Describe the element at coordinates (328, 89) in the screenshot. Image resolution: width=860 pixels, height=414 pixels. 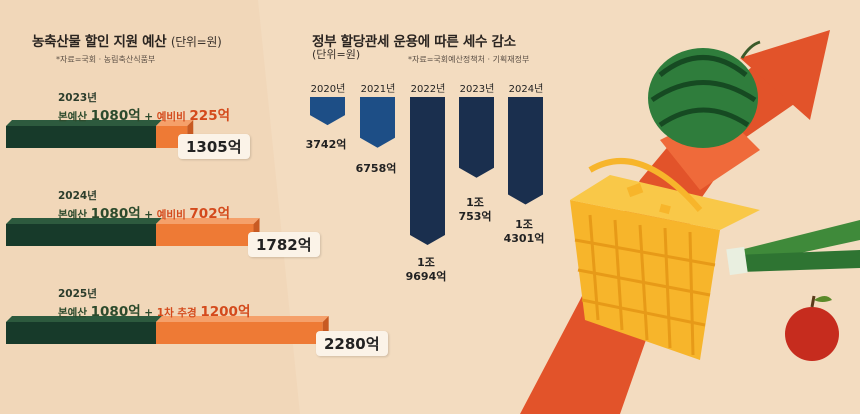
I see `tax-year-label: 2020년` at that location.